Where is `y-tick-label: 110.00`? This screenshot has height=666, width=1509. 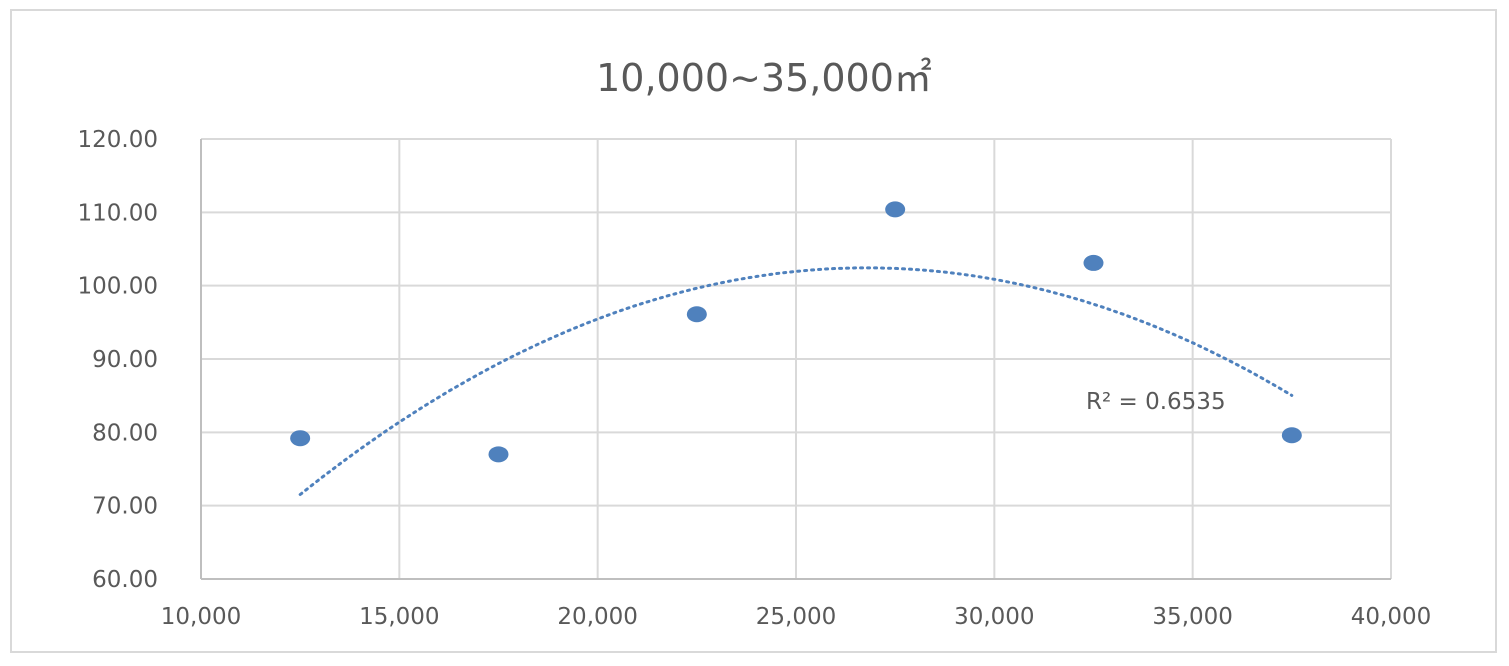 y-tick-label: 110.00 is located at coordinates (118, 213).